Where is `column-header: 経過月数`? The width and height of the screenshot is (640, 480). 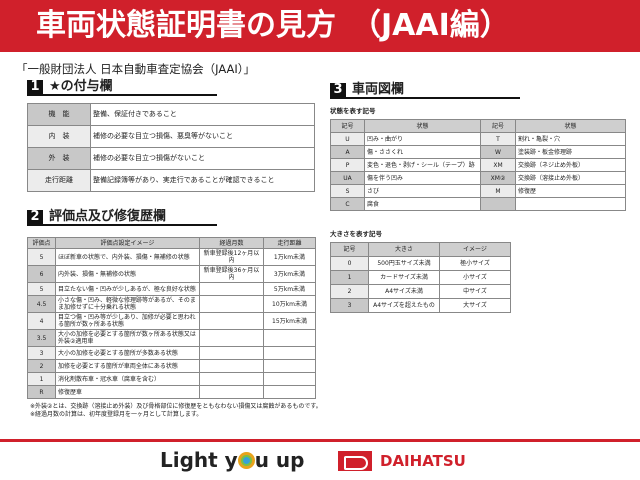
column-header: 経過月数 is located at coordinates (231, 243).